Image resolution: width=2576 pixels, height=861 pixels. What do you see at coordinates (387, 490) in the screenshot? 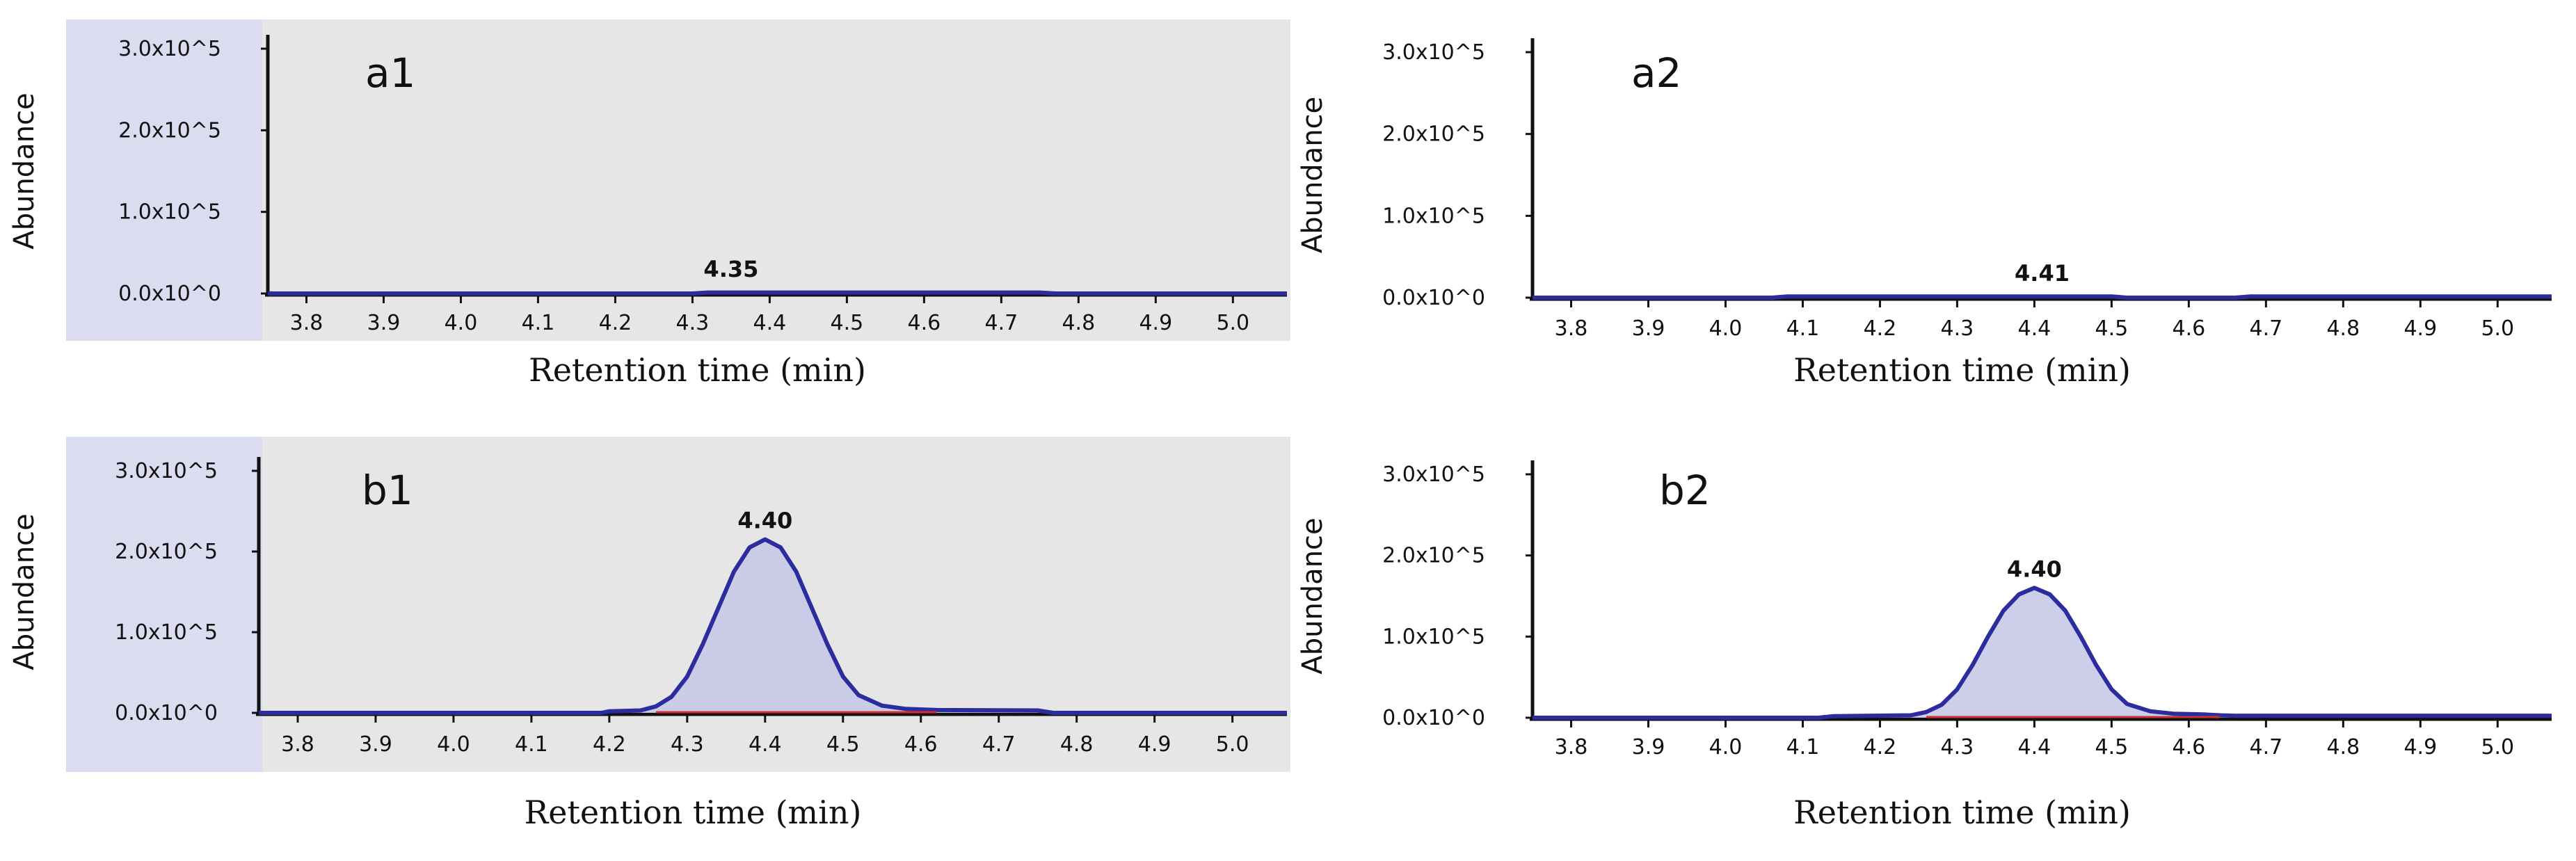
I see `panel-label: b1` at bounding box center [387, 490].